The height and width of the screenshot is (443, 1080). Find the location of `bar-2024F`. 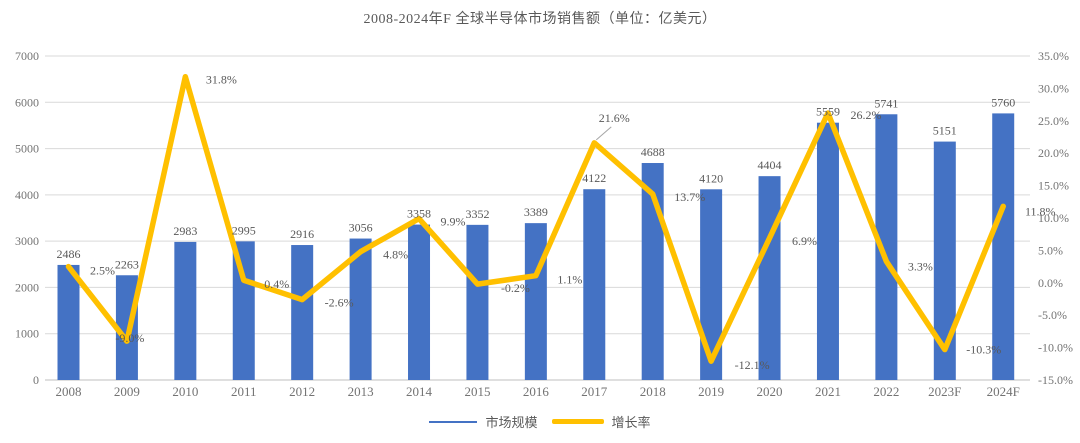

bar-2024F is located at coordinates (1003, 246).